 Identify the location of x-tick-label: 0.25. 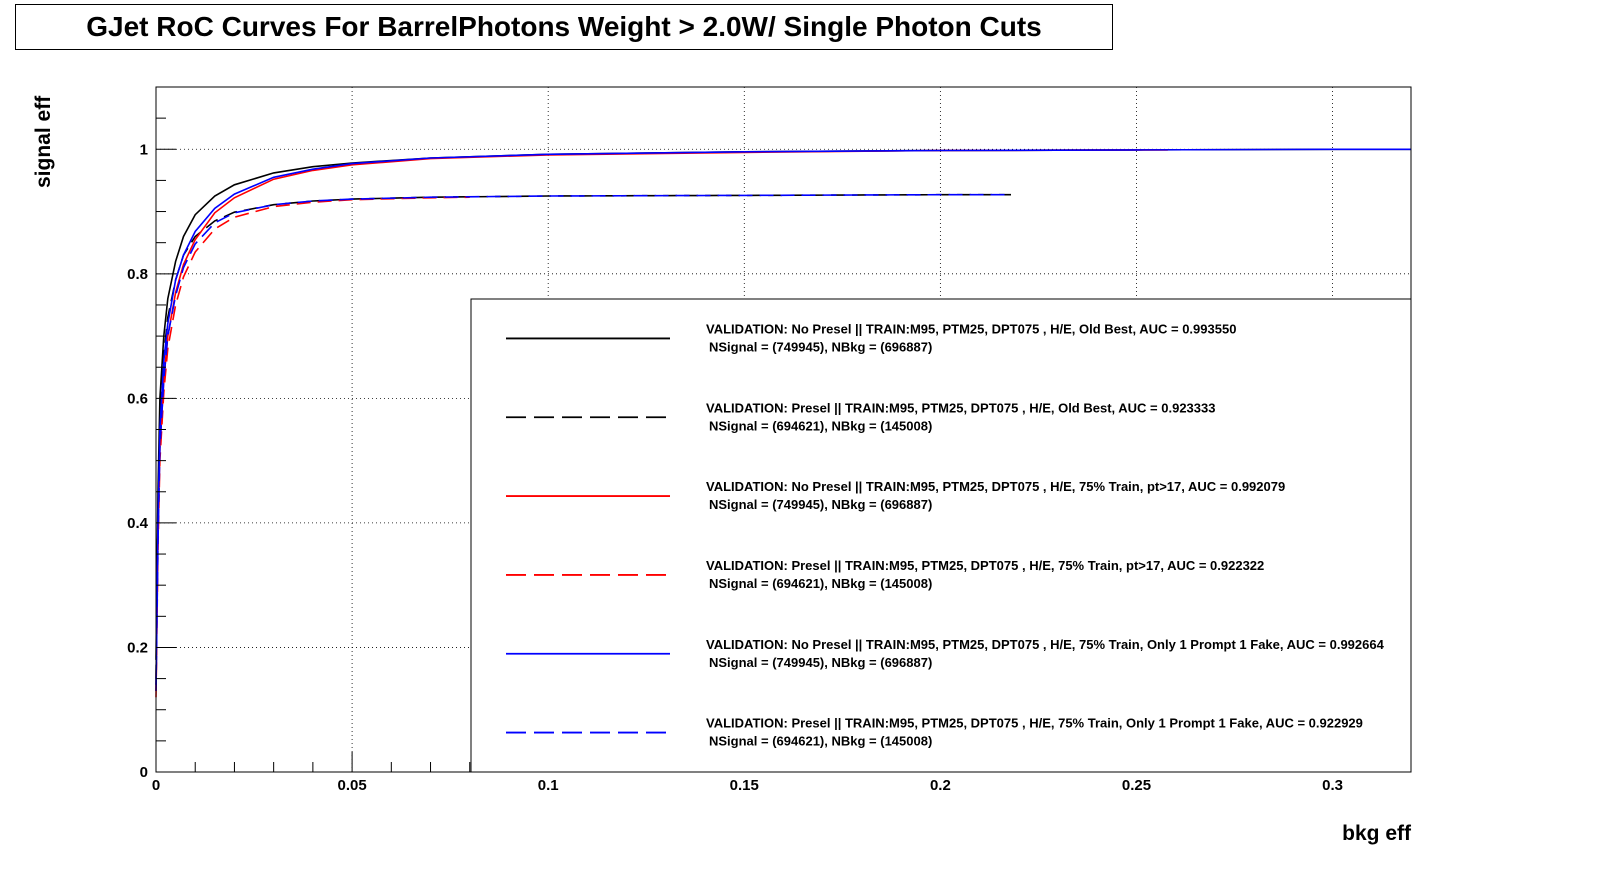
(1136, 785).